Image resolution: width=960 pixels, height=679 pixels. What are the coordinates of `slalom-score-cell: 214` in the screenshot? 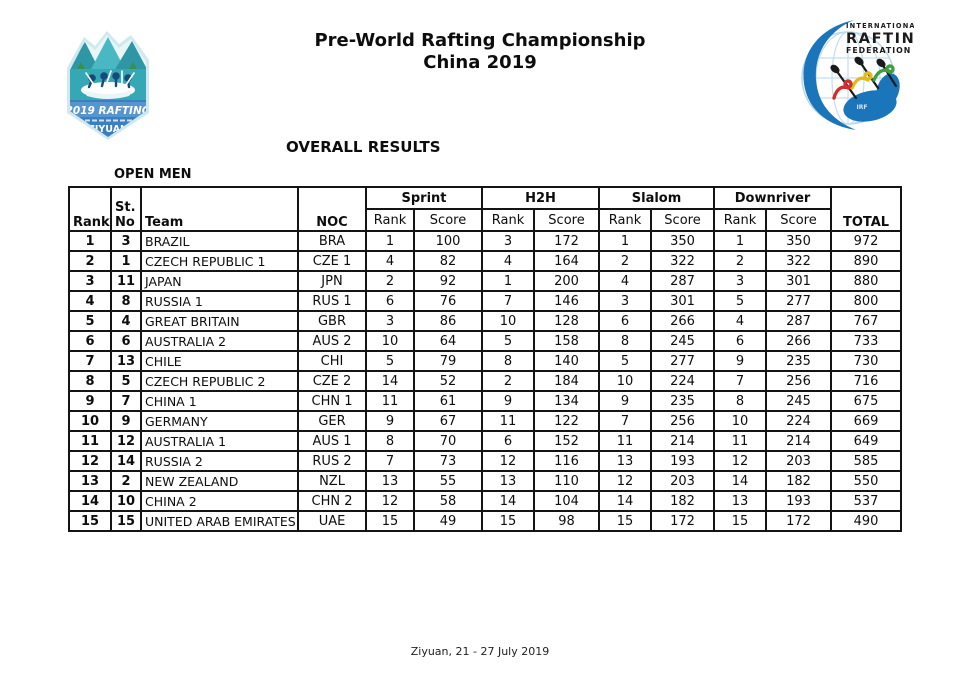 It's located at (683, 441).